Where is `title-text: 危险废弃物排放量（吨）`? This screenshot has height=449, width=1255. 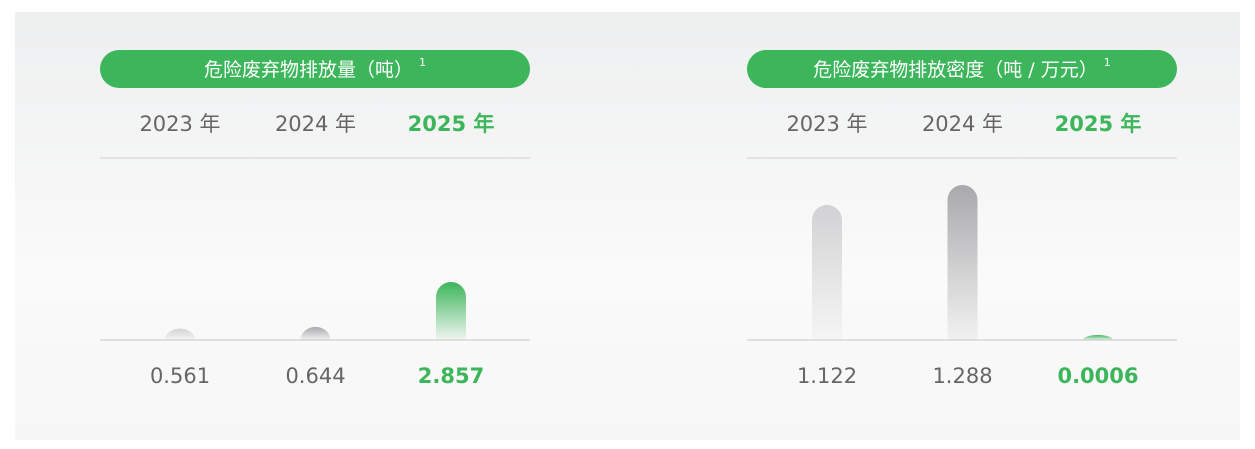 title-text: 危险废弃物排放量（吨） is located at coordinates (308, 70).